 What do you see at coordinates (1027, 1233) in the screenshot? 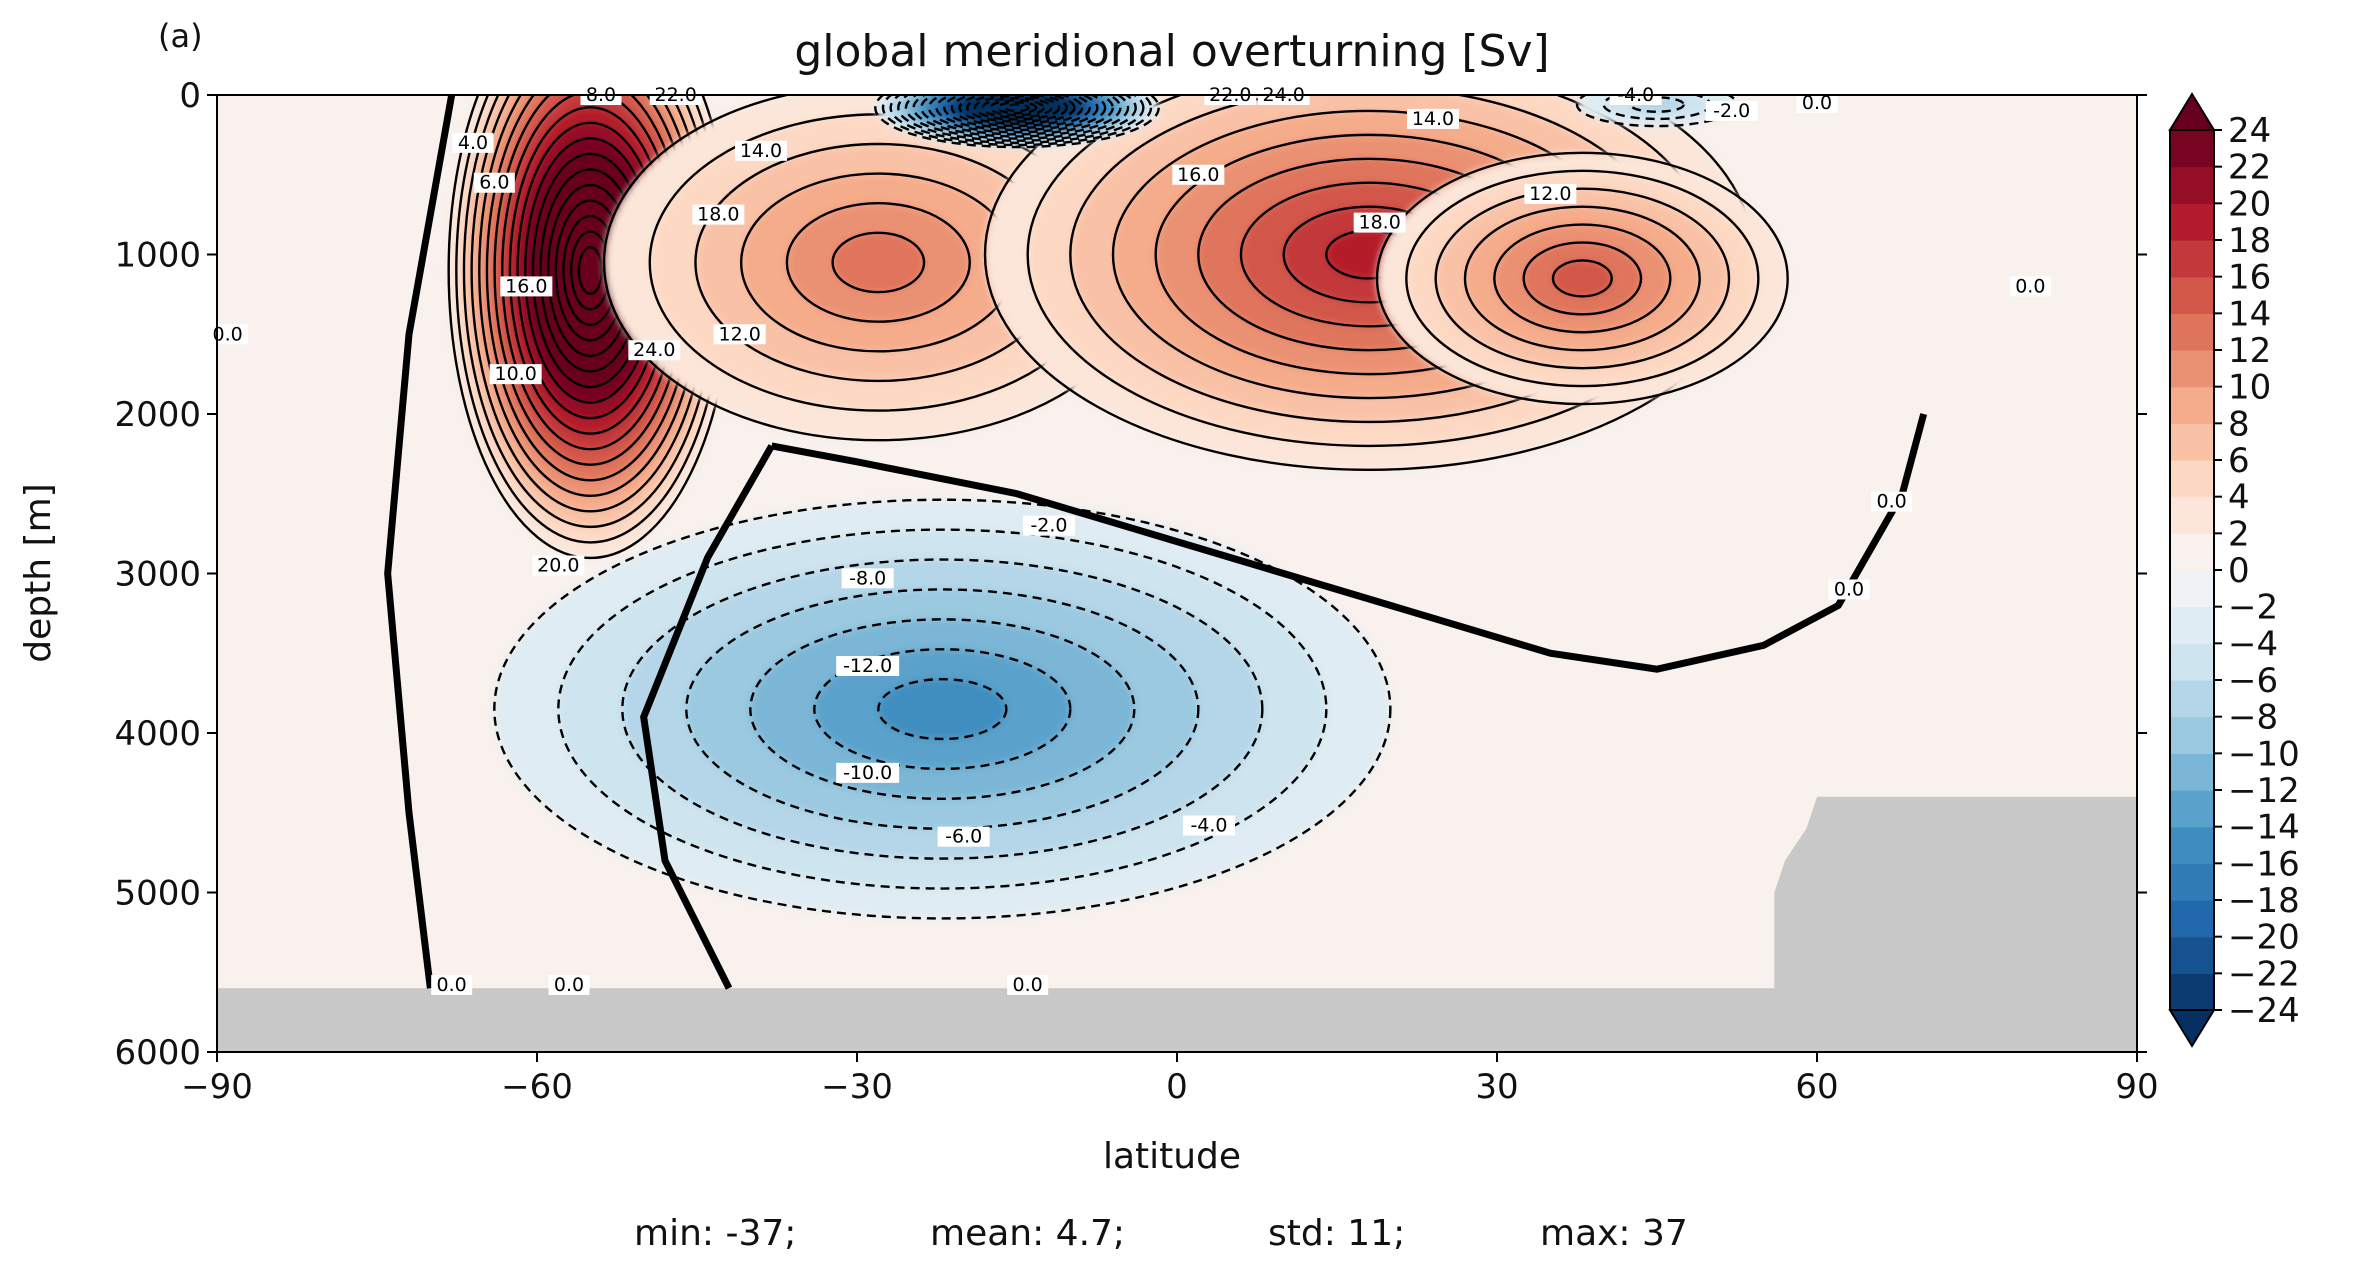
I see `stat-mean: mean: 4.7;` at bounding box center [1027, 1233].